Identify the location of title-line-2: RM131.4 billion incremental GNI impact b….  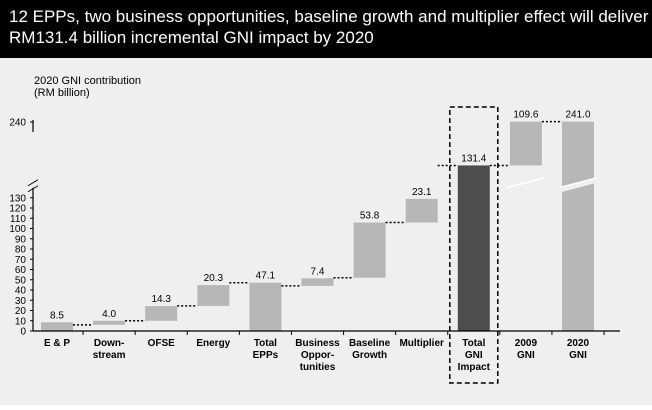
(191, 37).